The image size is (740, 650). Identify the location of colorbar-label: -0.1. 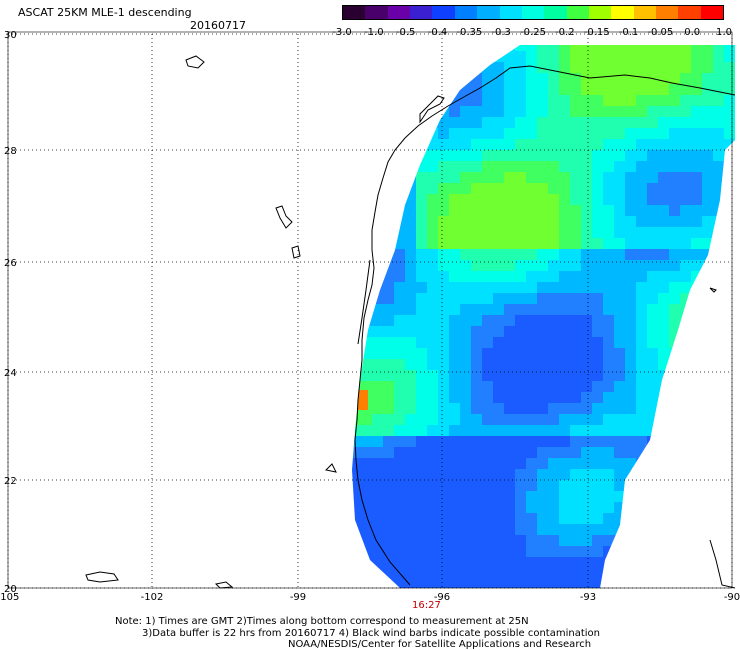
(628, 32).